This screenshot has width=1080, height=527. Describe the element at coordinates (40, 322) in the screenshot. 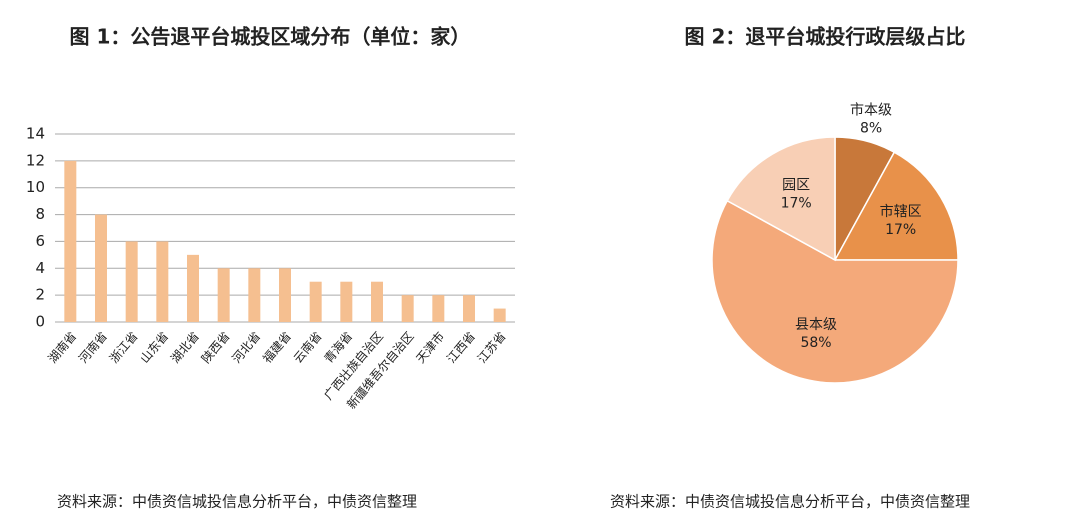

I see `y-tick-label: 0` at that location.